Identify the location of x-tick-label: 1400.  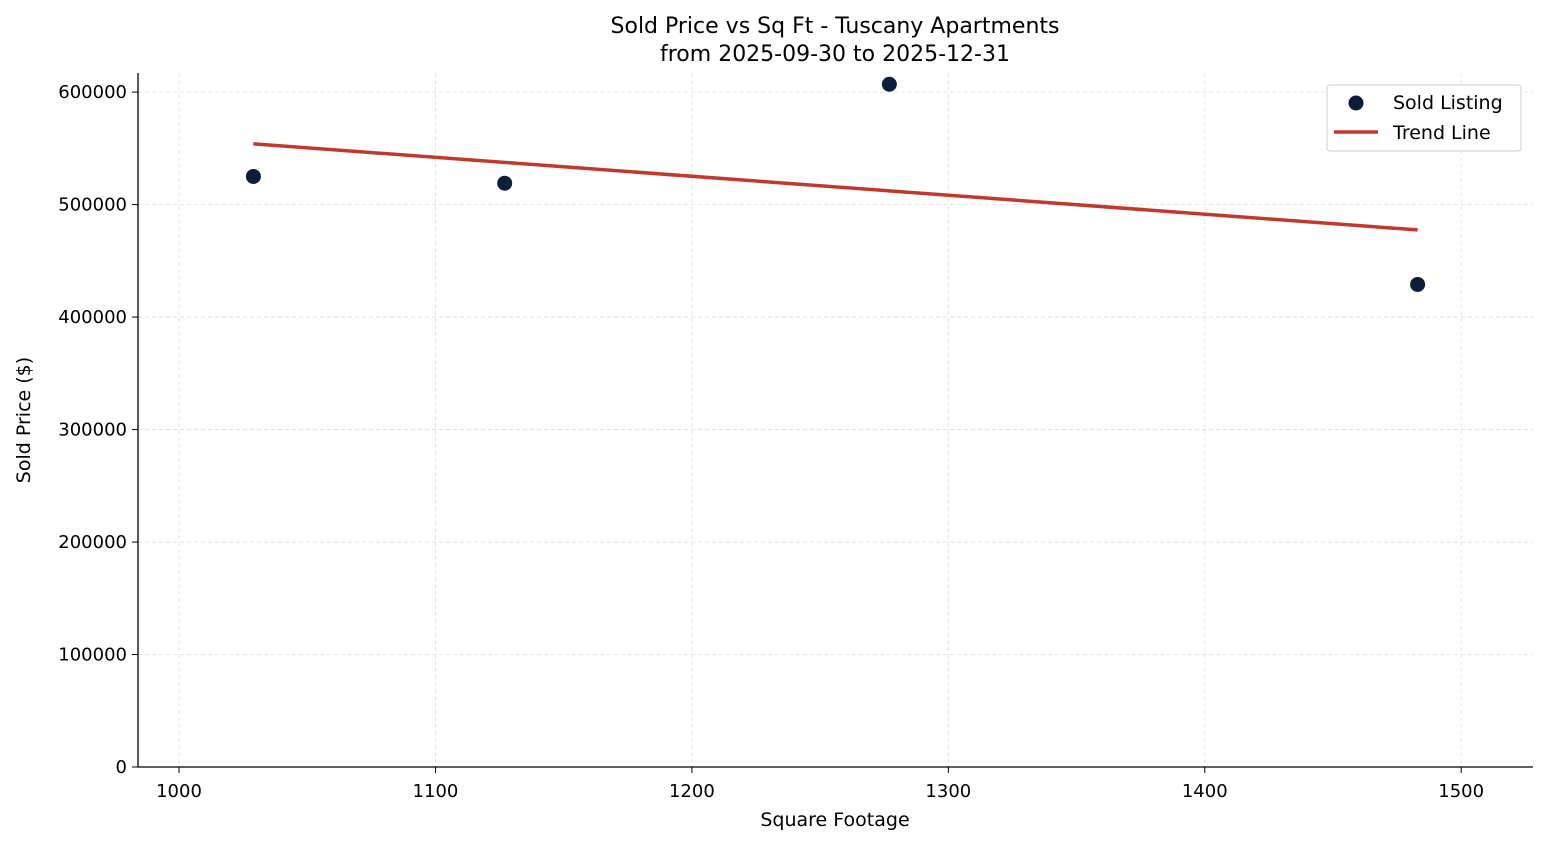
(1205, 791).